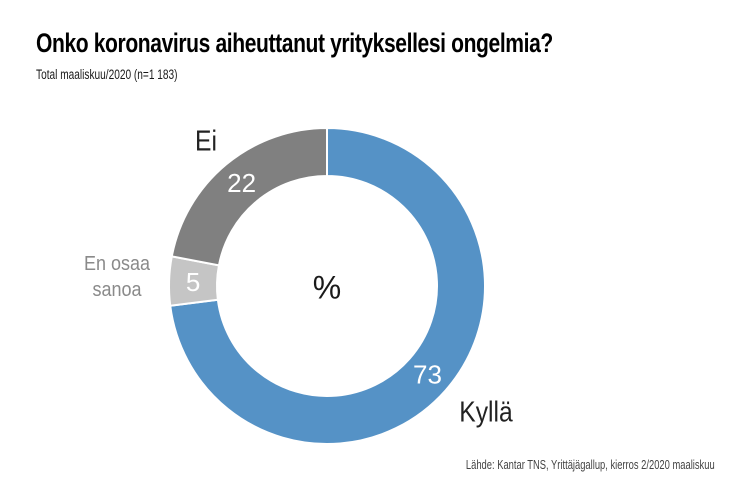 The height and width of the screenshot is (500, 750). Describe the element at coordinates (117, 277) in the screenshot. I see `slice-label-en-osaa-sanoa: En osaa sanoa` at that location.